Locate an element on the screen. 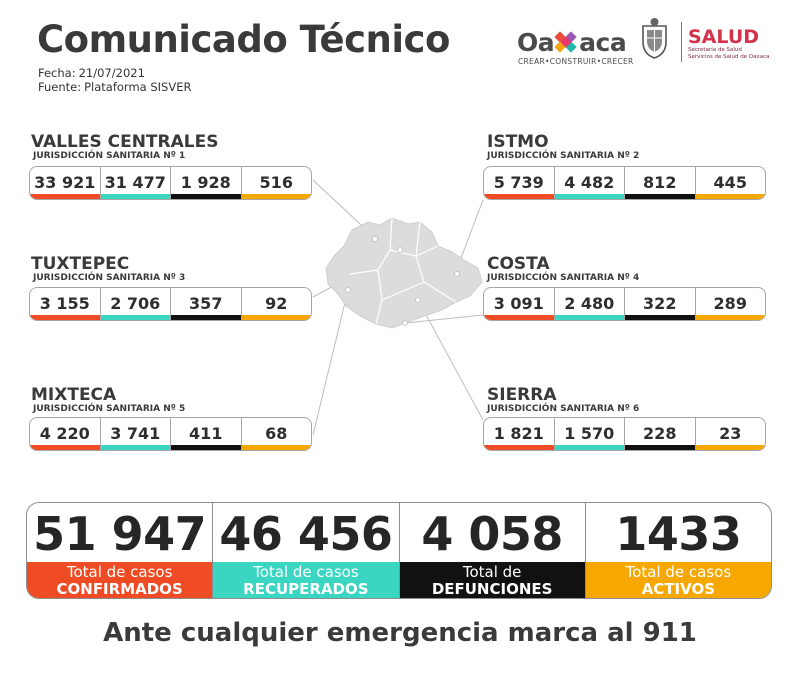 Image resolution: width=800 pixels, height=676 pixels. region-name-valles-centrales: VALLES CENTRALES is located at coordinates (125, 142).